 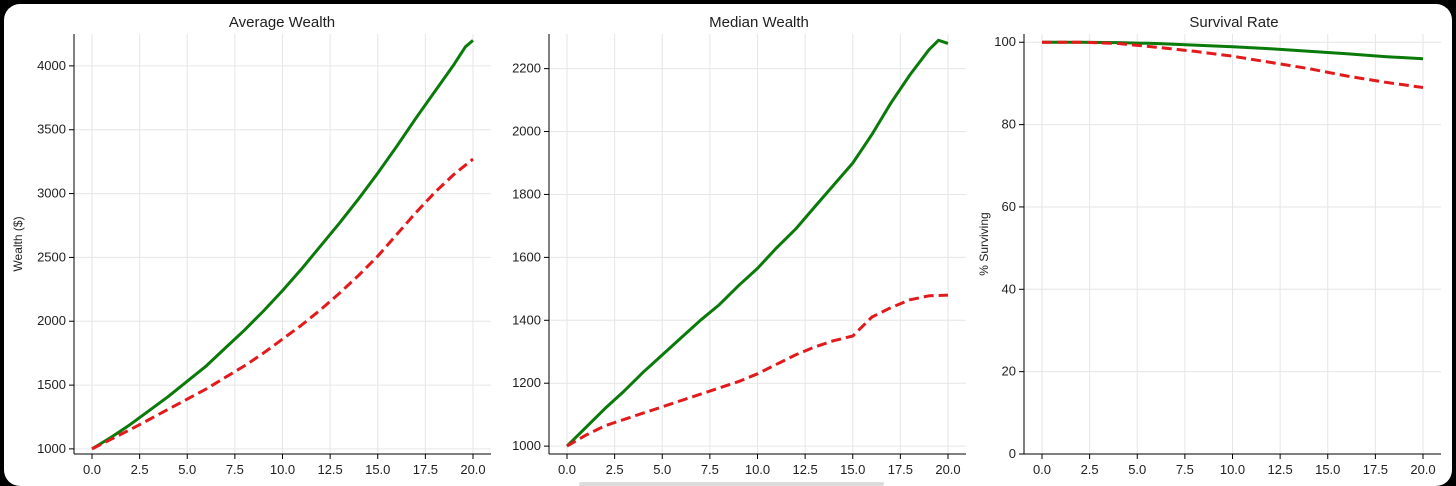 I want to click on y-tick-label: 1200, so click(x=526, y=382).